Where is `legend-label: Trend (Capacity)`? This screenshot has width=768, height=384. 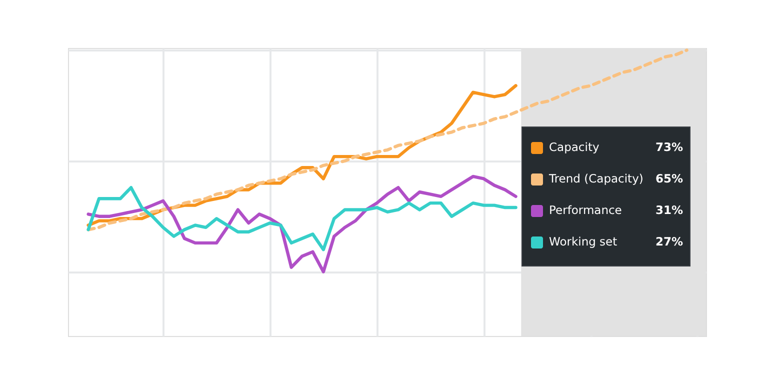 legend-label: Trend (Capacity) is located at coordinates (596, 179).